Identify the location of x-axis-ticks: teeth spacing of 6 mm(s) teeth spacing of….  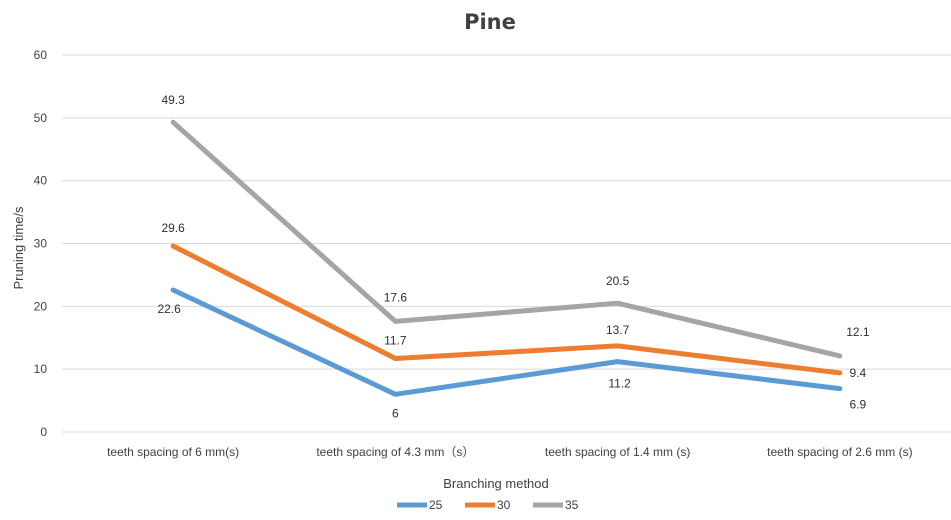
(509, 452).